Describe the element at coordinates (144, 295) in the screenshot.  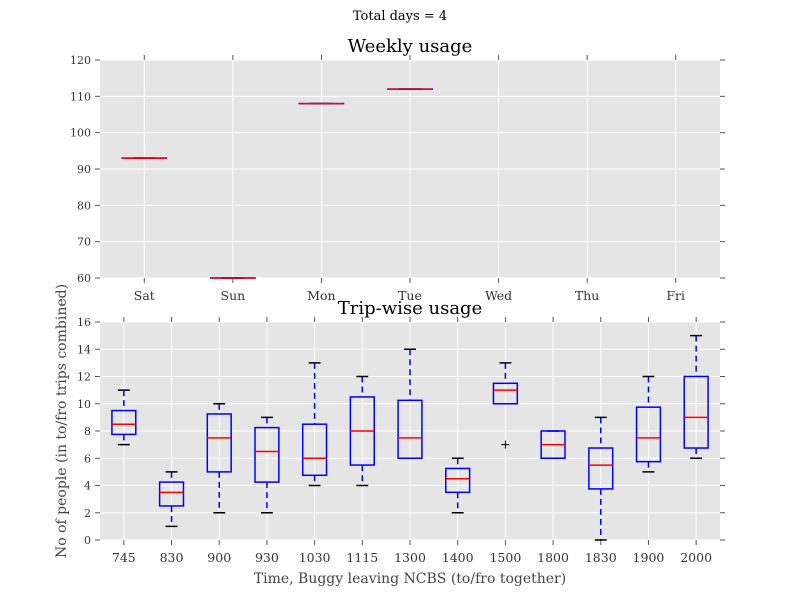
I see `x-tick-label: Sat` at that location.